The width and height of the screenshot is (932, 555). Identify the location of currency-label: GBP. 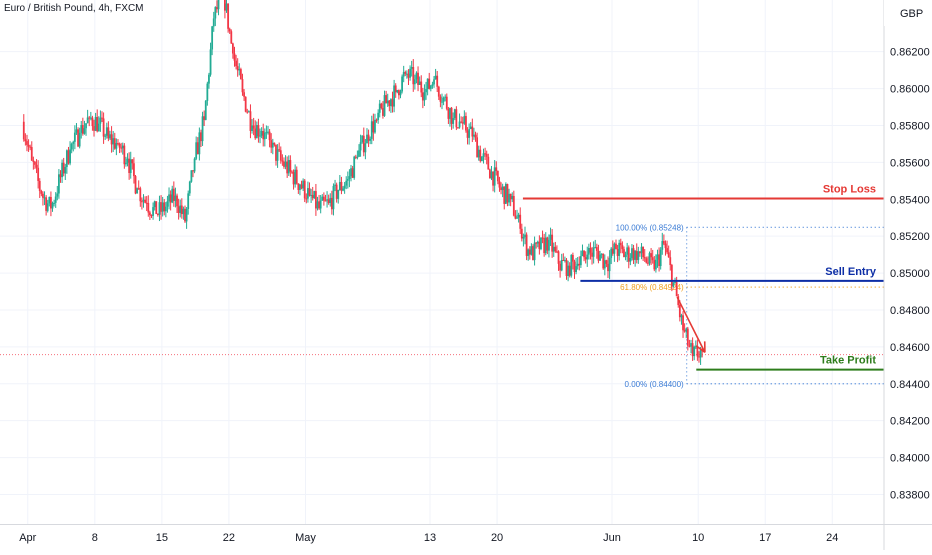
(911, 14).